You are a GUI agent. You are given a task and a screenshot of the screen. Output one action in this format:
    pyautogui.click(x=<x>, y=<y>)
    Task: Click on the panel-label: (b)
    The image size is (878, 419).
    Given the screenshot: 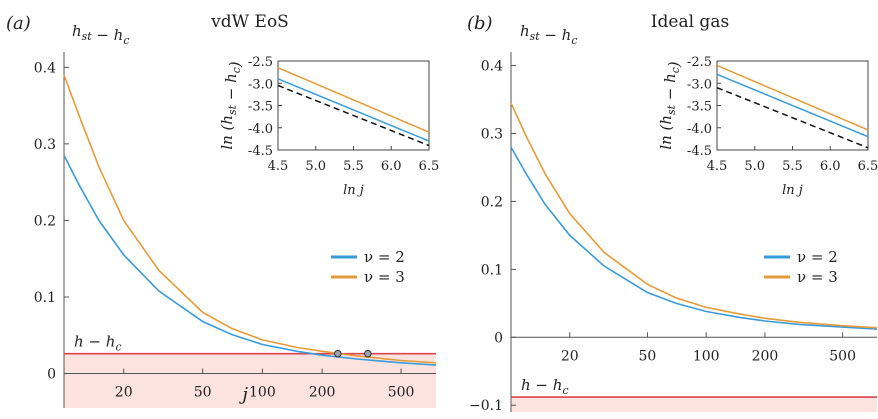 What is the action you would take?
    pyautogui.click(x=480, y=23)
    